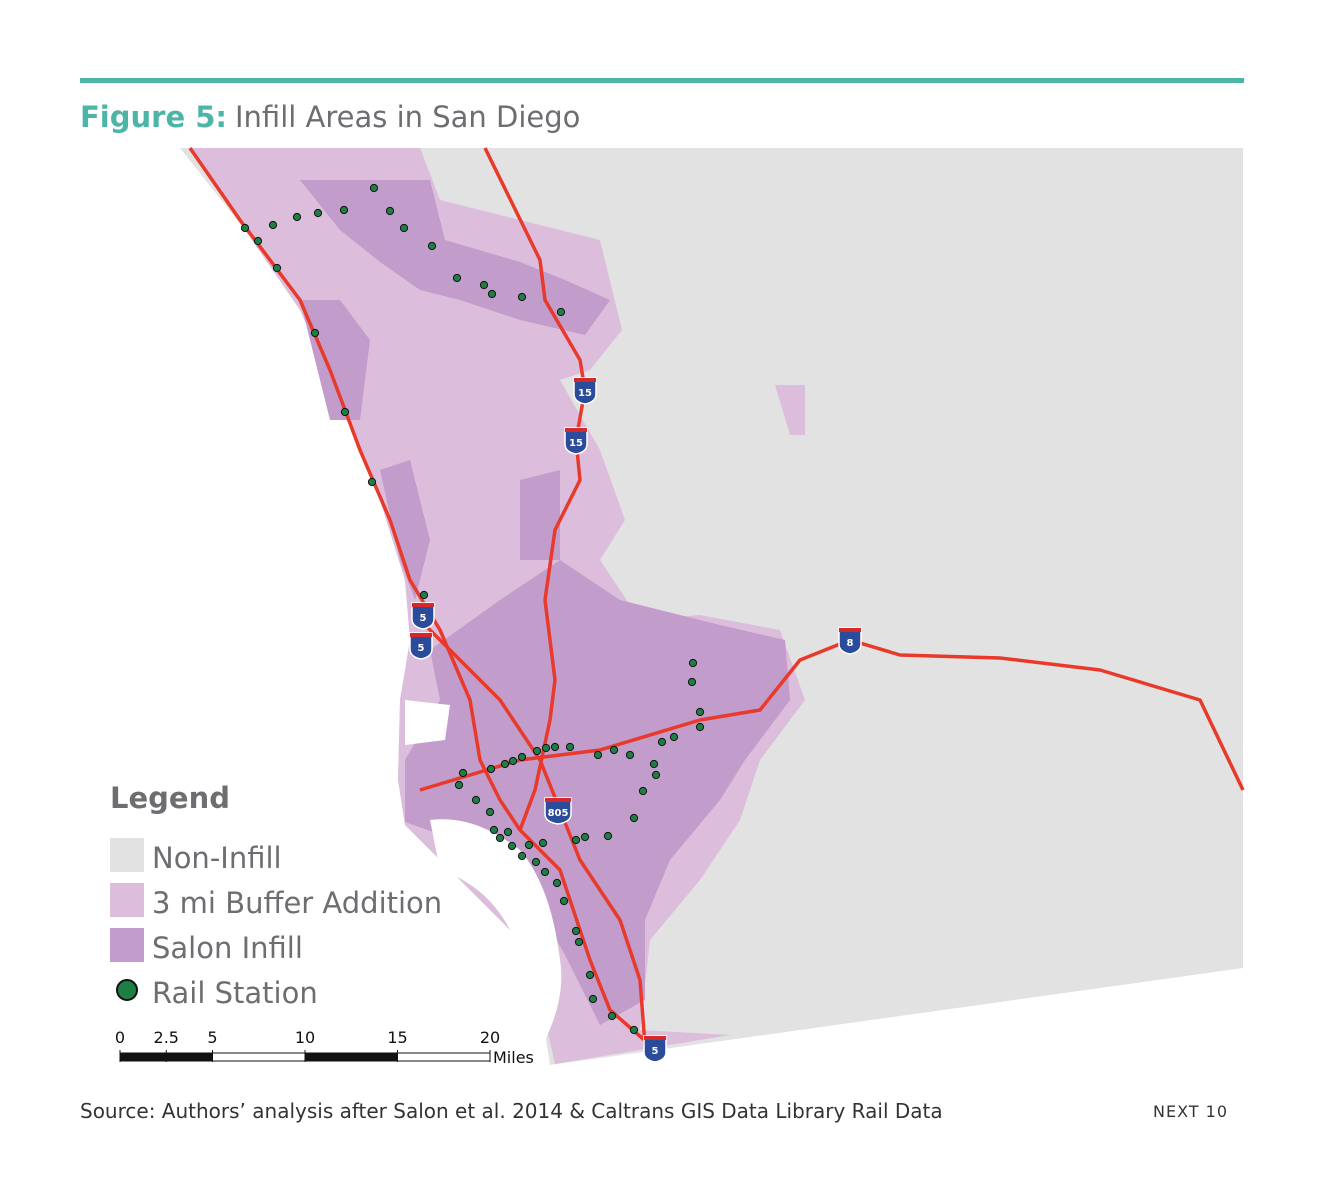 The height and width of the screenshot is (1199, 1325). What do you see at coordinates (513, 1057) in the screenshot?
I see `scale-unit: Miles` at bounding box center [513, 1057].